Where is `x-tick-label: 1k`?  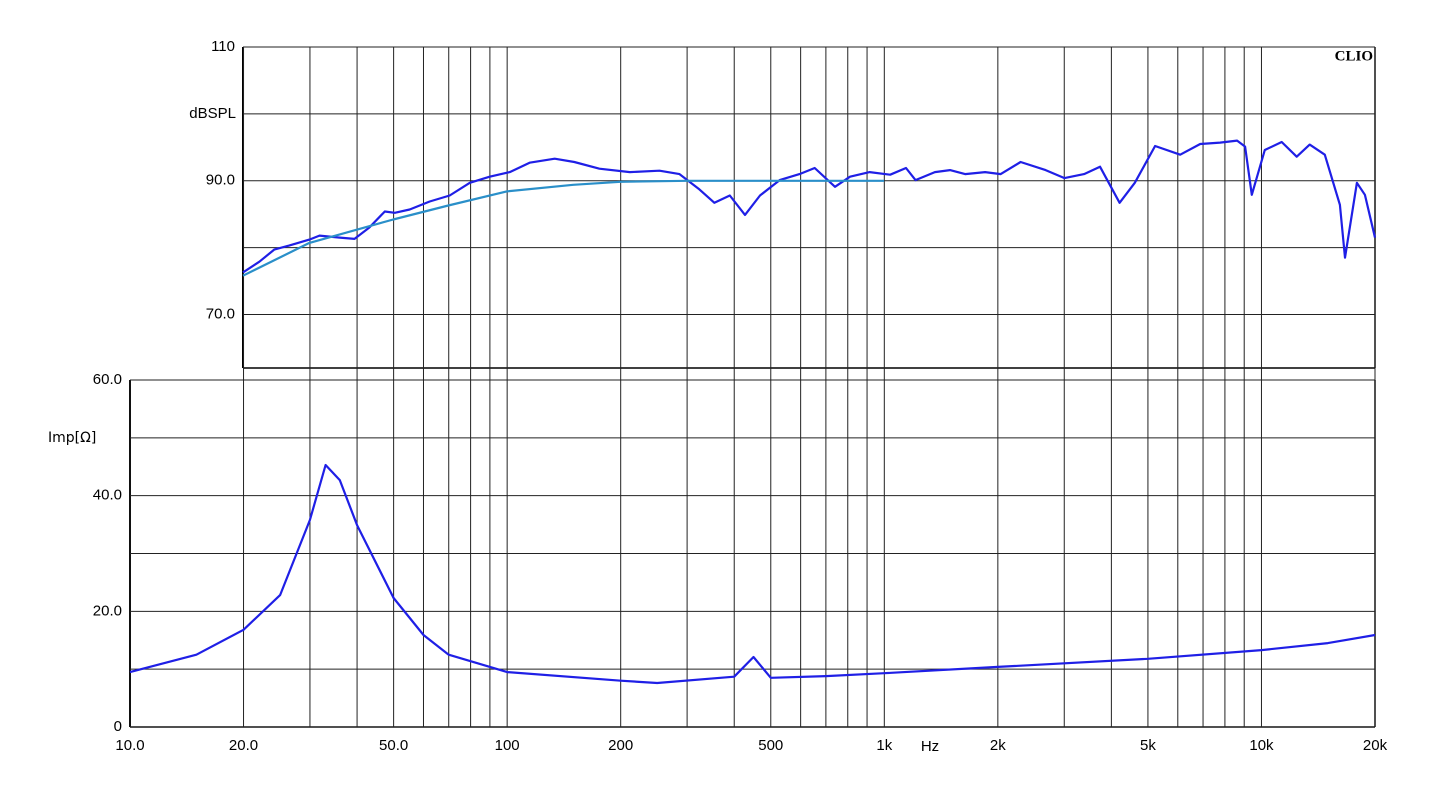
x-tick-label: 1k is located at coordinates (884, 745).